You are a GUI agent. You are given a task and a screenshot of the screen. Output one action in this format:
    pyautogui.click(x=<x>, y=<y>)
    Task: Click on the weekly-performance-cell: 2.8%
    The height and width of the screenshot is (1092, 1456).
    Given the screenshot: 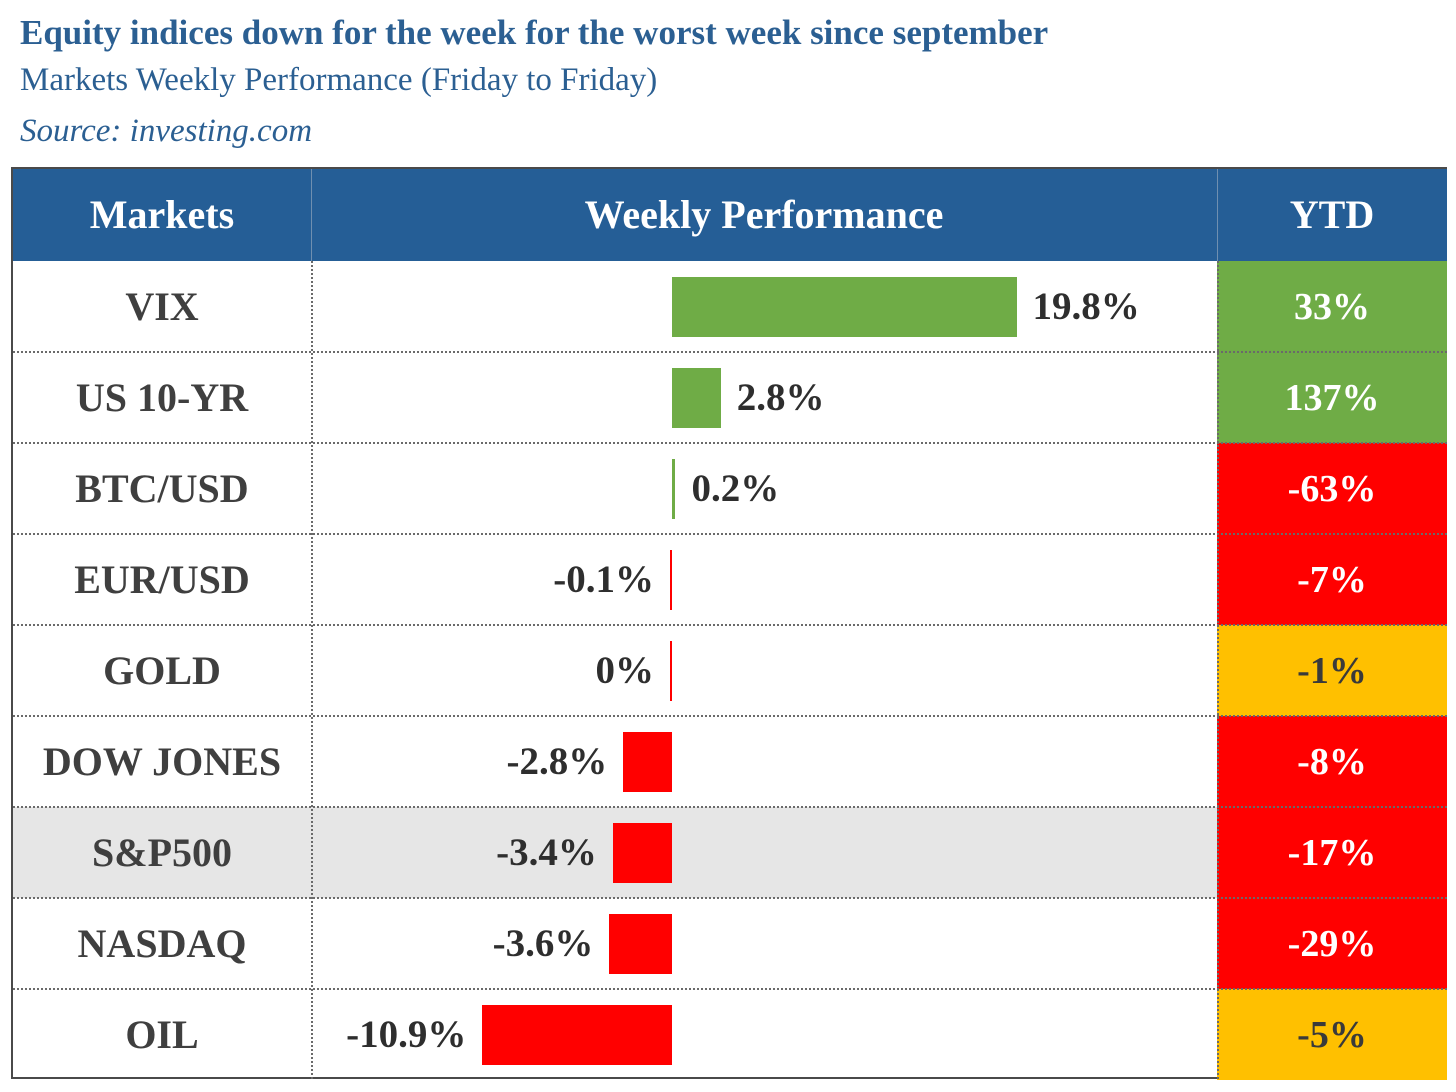 What is the action you would take?
    pyautogui.click(x=764, y=397)
    